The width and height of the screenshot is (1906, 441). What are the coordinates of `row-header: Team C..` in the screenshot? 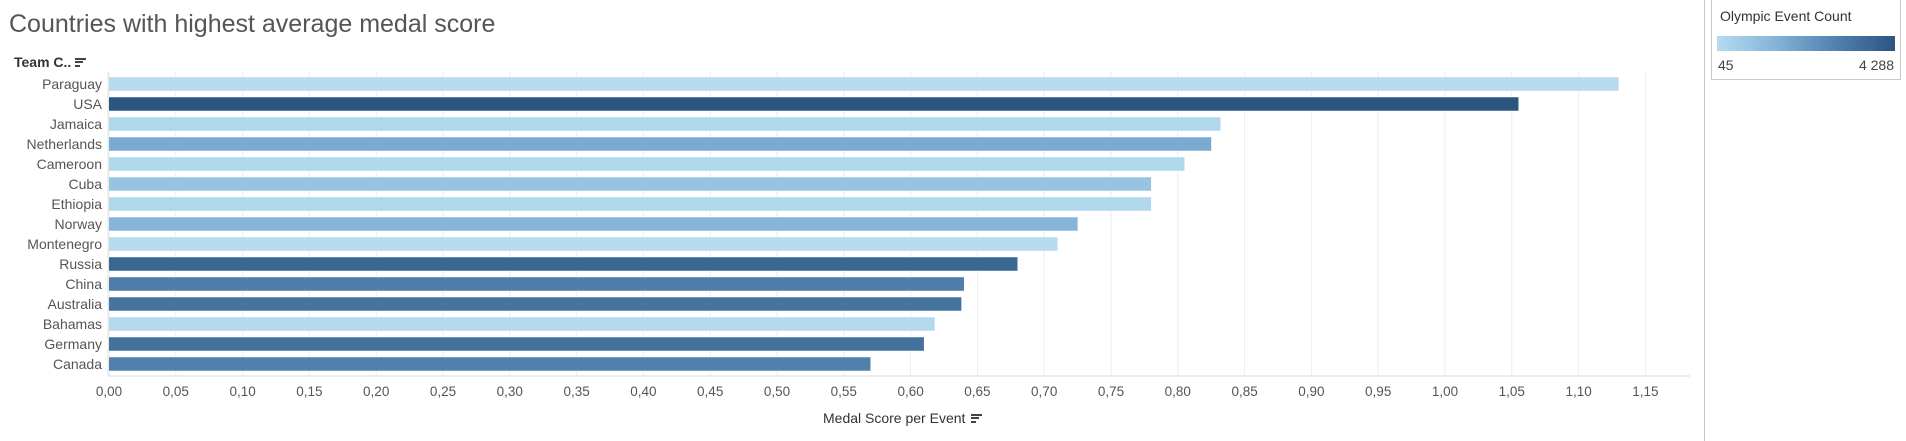 It's located at (50, 62).